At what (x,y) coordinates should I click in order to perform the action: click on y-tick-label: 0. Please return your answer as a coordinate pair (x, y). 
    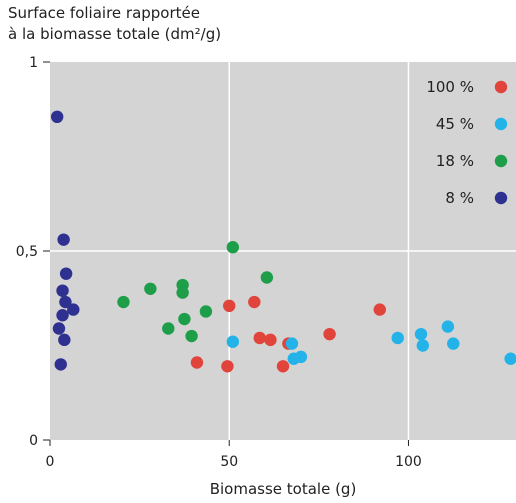
    Looking at the image, I should click on (33, 441).